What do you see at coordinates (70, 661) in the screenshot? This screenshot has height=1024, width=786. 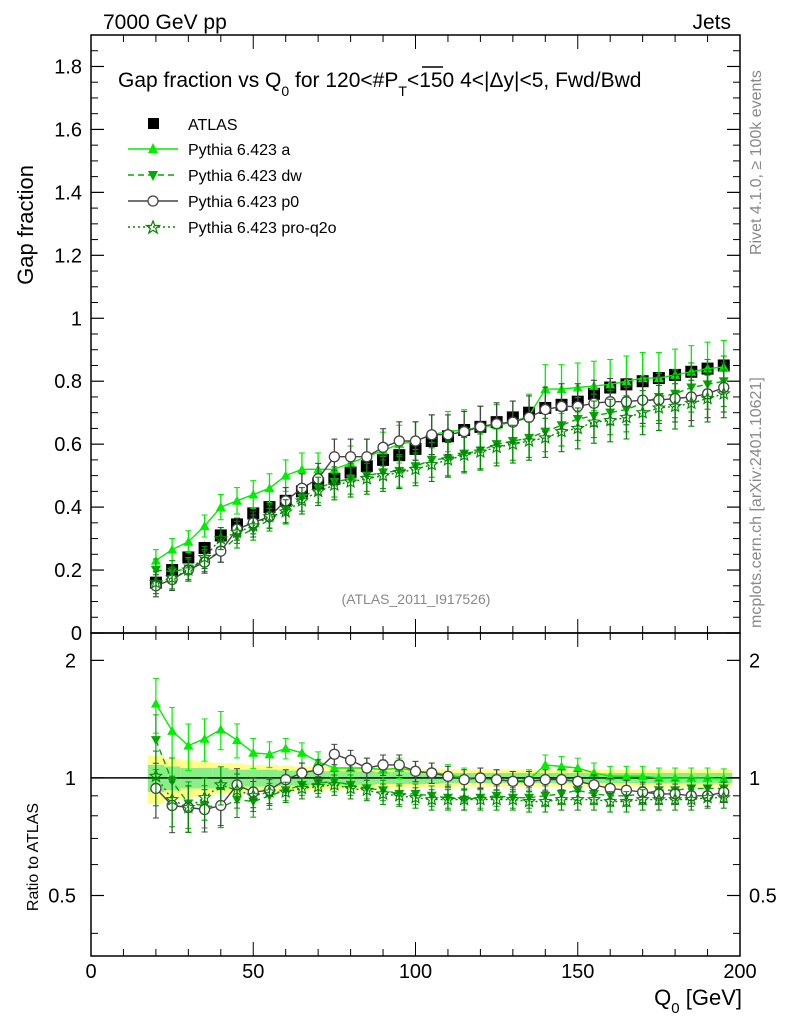 I see `ratio-y-tick-label: 2` at bounding box center [70, 661].